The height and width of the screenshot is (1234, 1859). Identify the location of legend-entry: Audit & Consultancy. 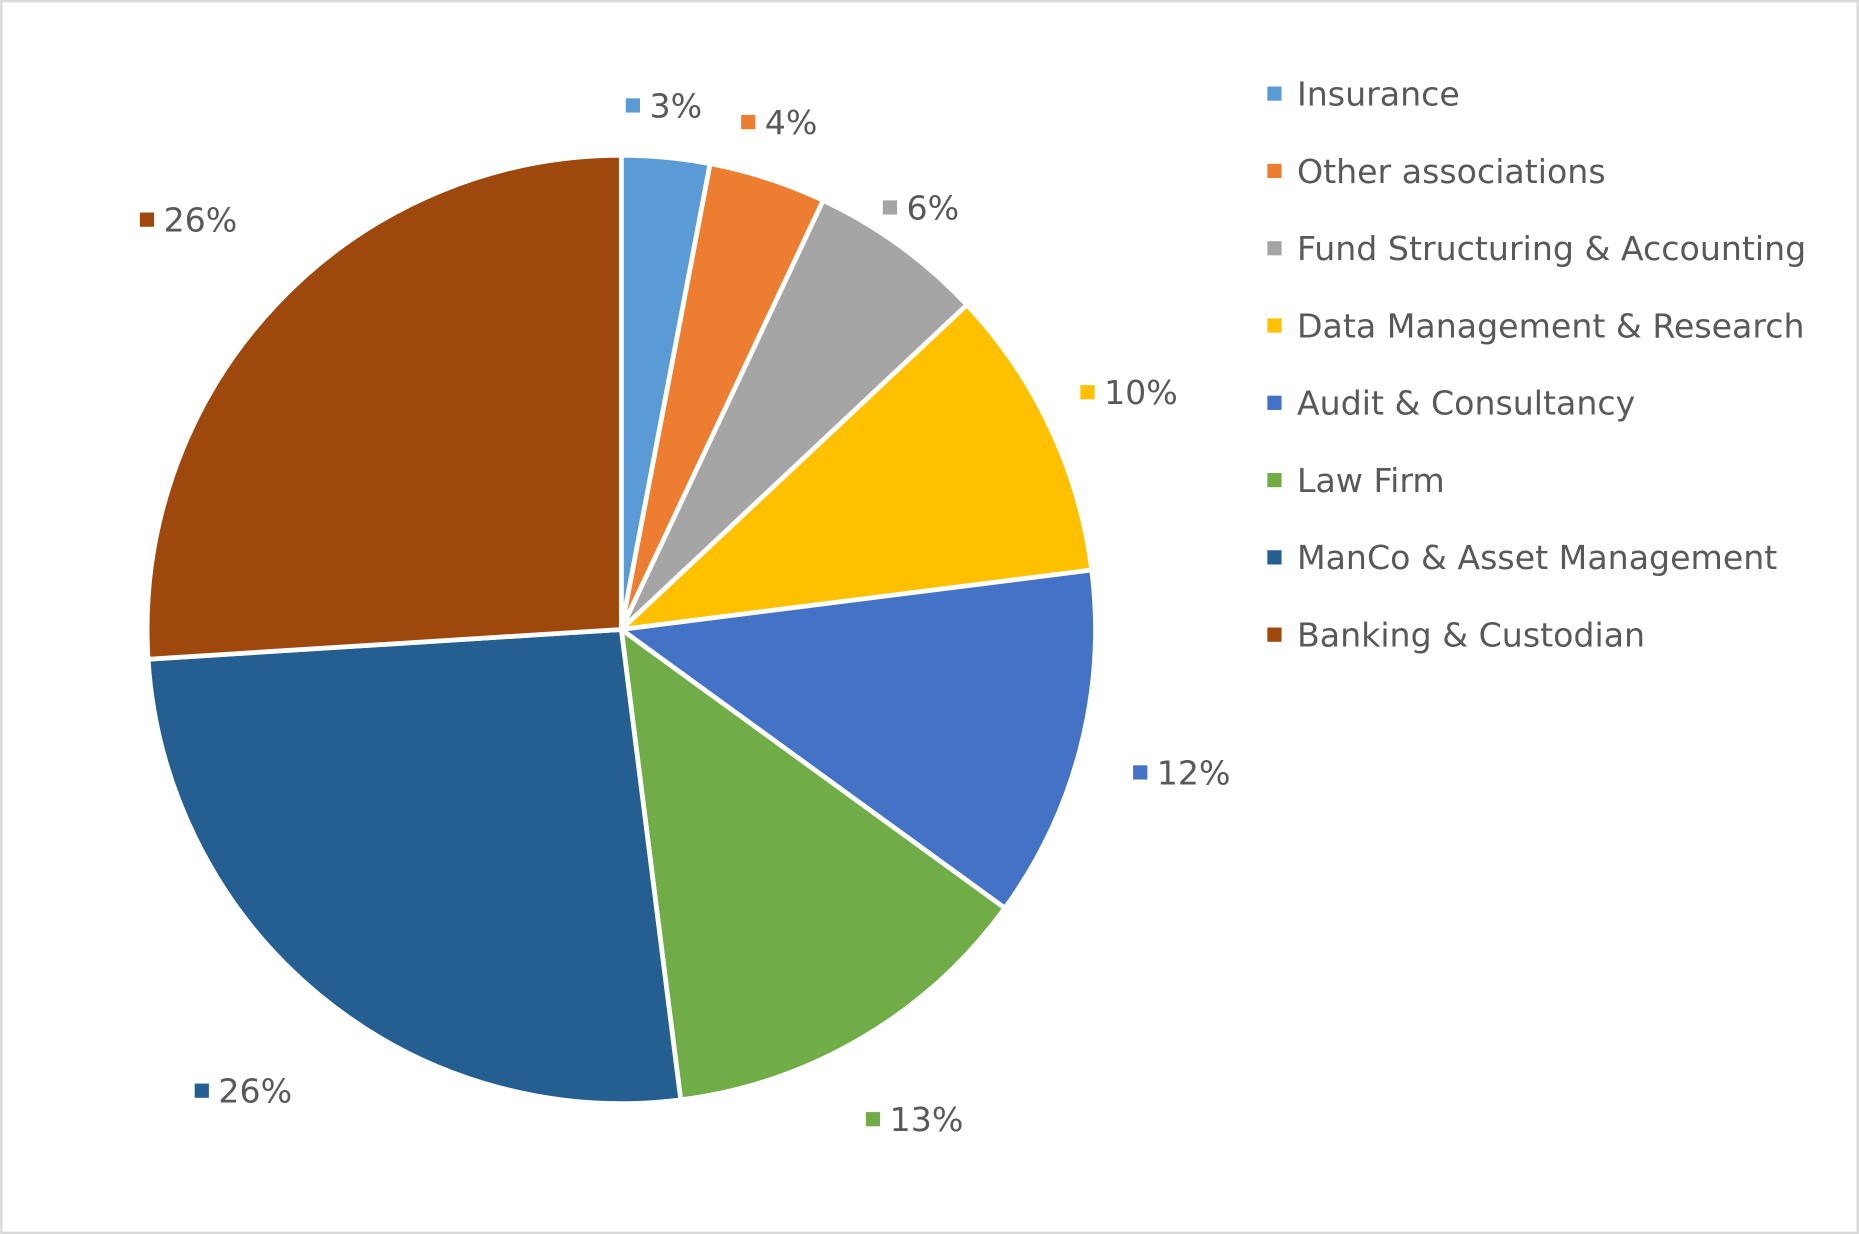
(1466, 403).